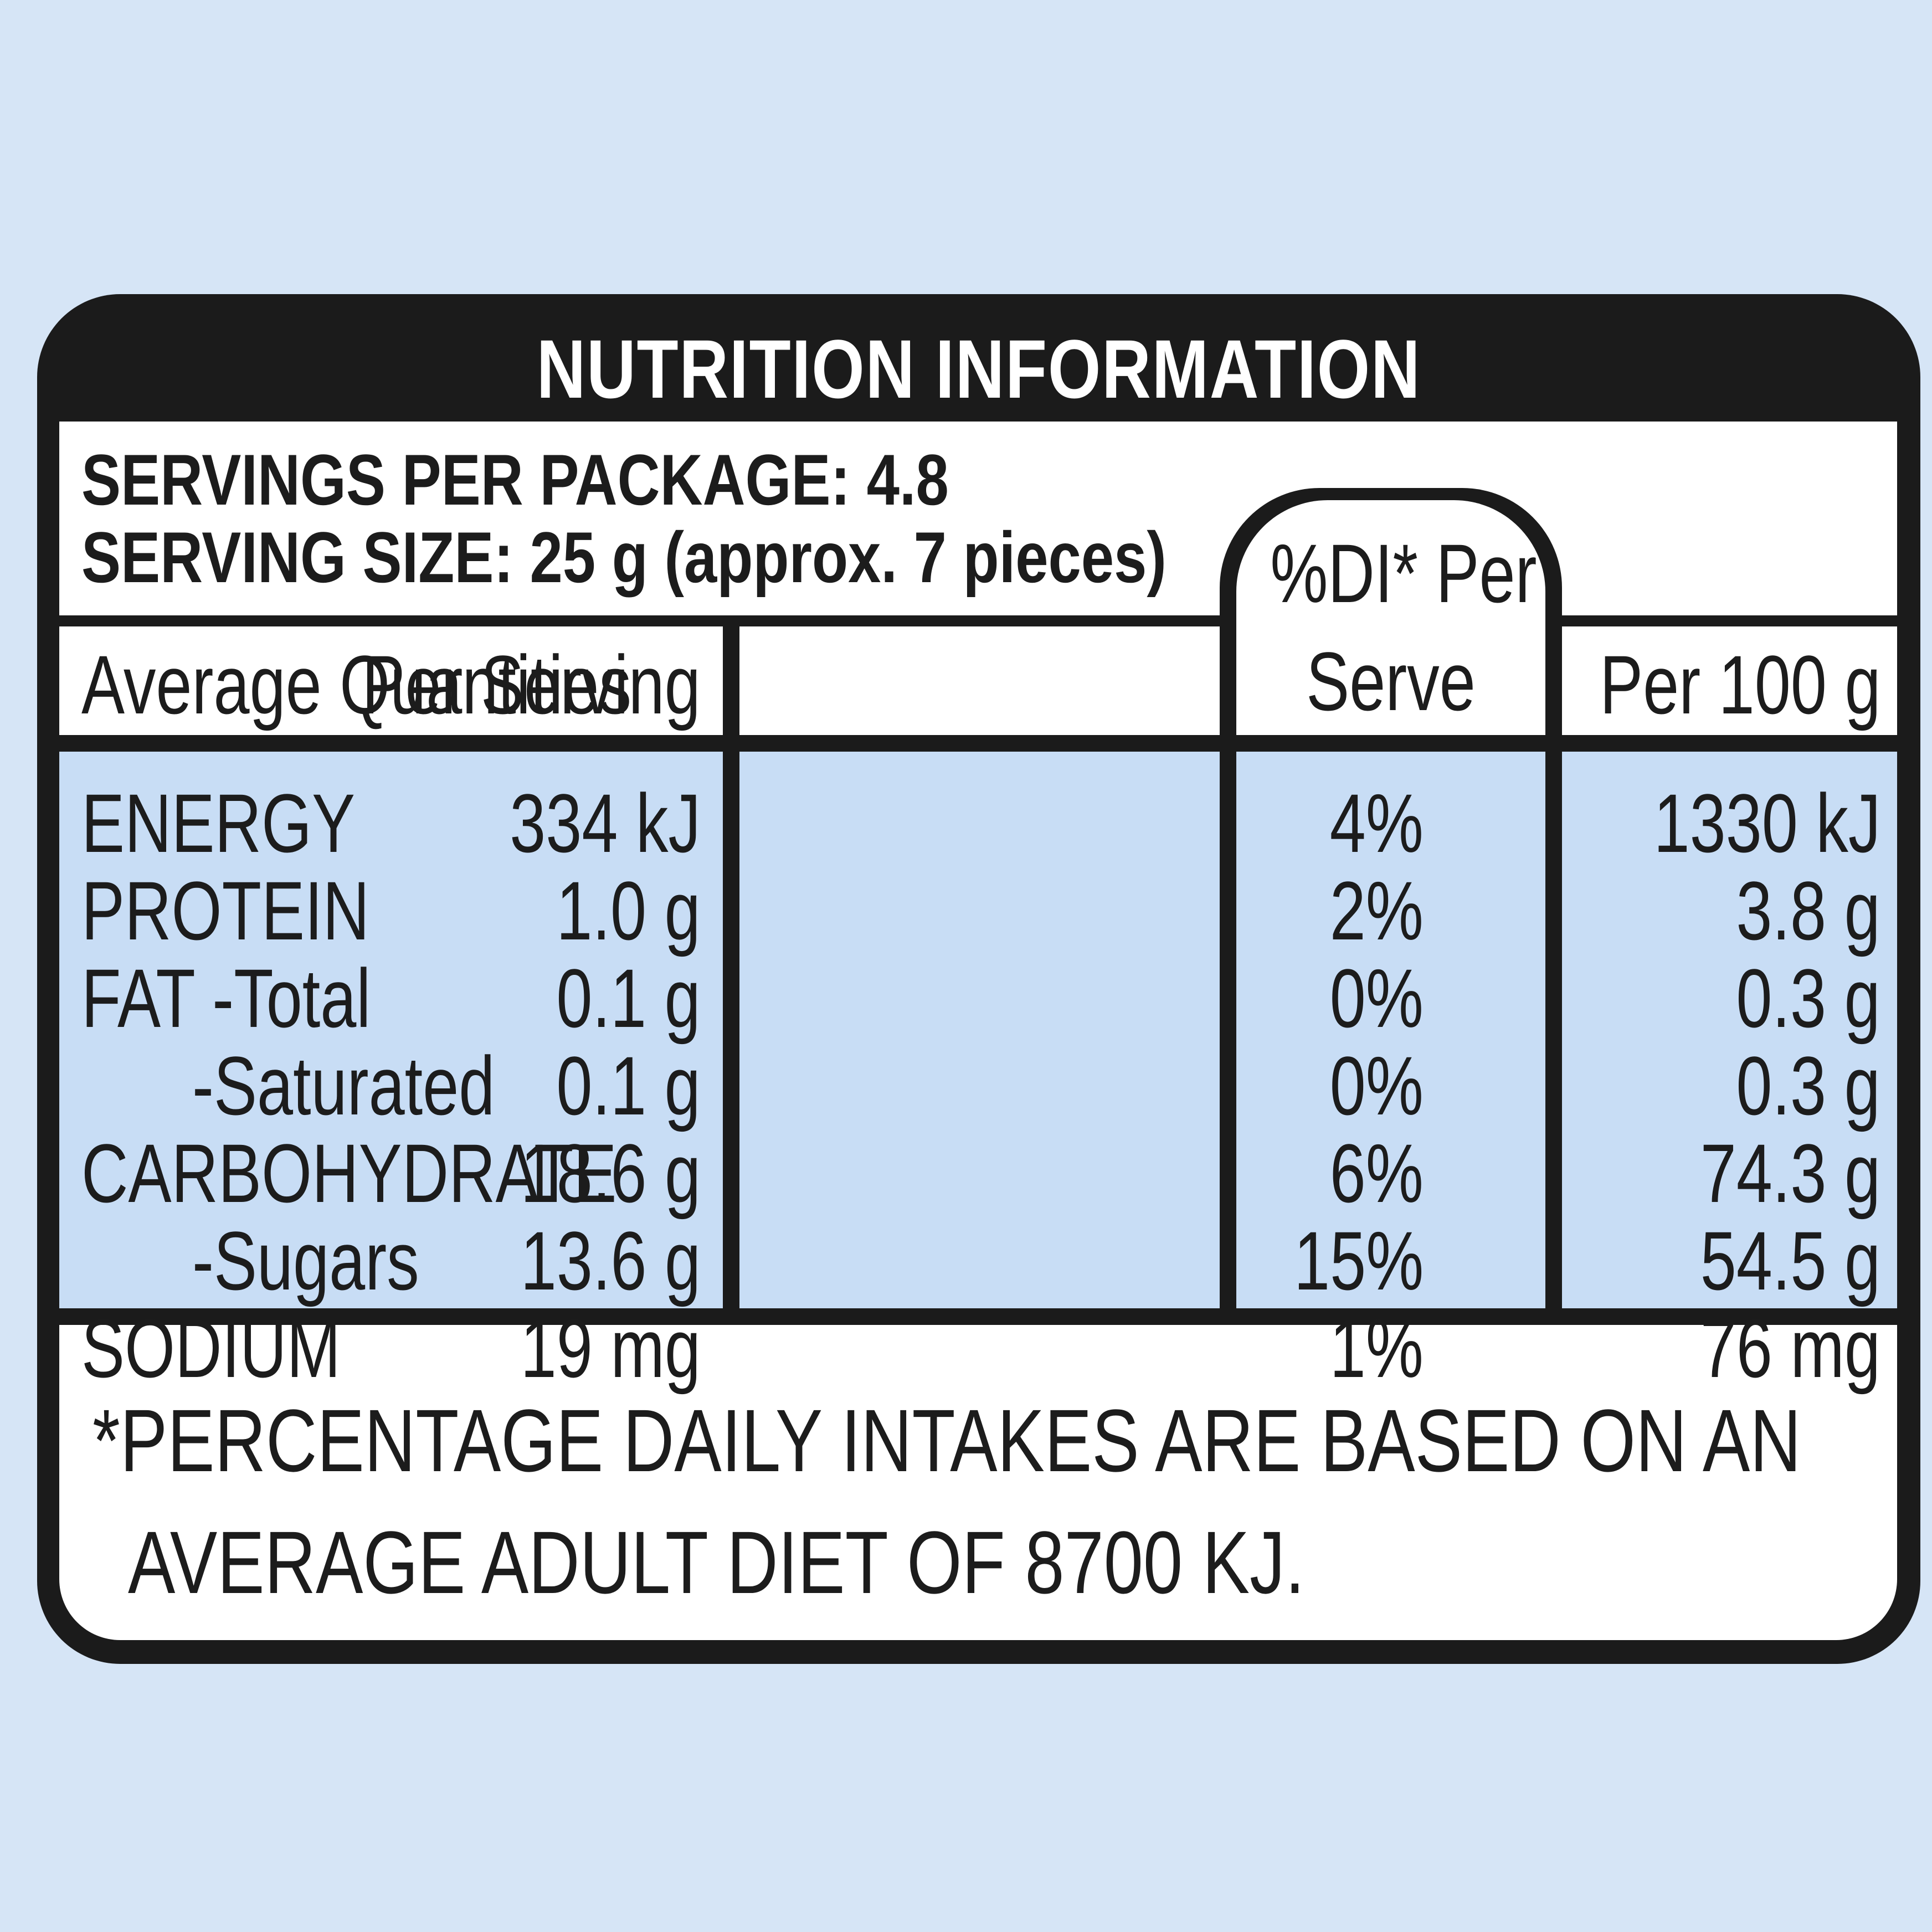 This screenshot has width=1932, height=1932. What do you see at coordinates (356, 684) in the screenshot?
I see `header-average-quantities: Average Quantities` at bounding box center [356, 684].